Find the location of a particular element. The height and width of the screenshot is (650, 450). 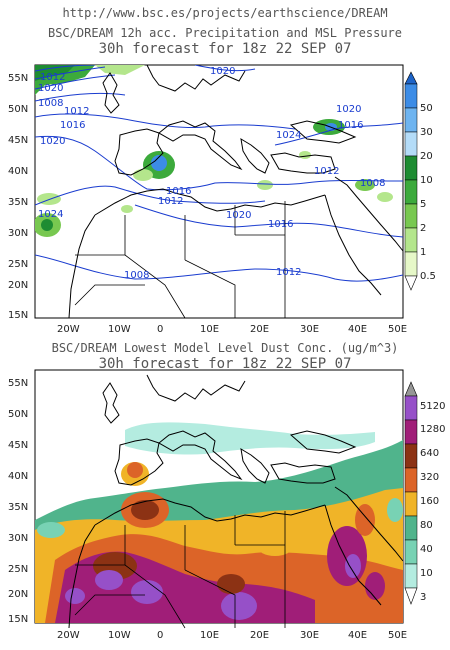

lon-label: 30E is located at coordinates (309, 635).